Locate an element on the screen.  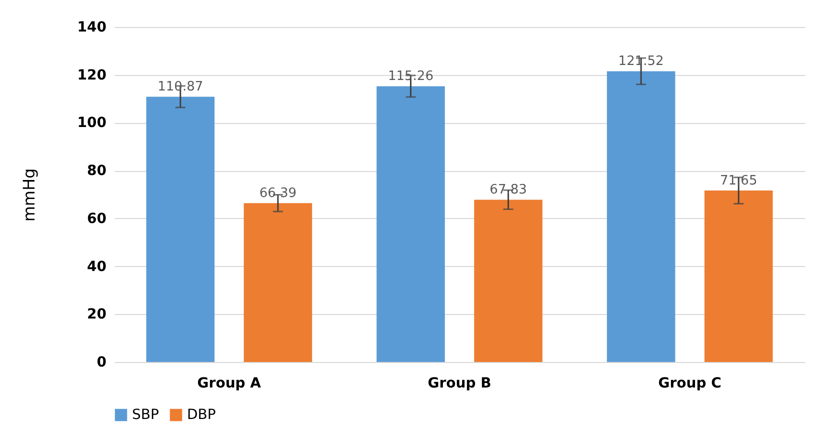
data-label: 66.39 is located at coordinates (278, 194).